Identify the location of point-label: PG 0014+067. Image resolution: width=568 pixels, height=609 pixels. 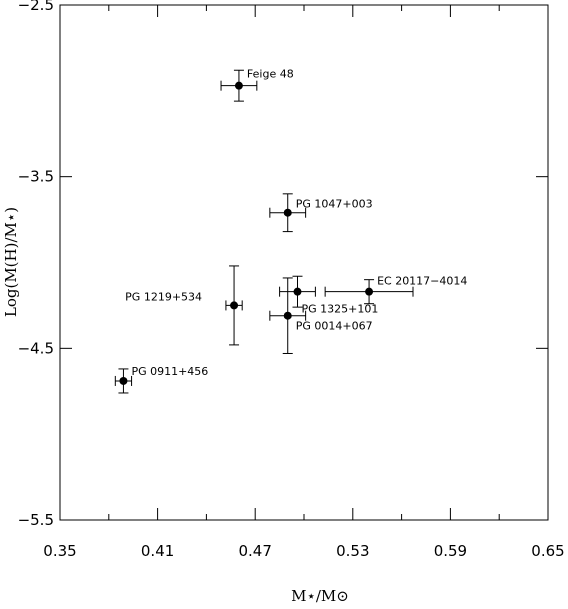
(334, 326).